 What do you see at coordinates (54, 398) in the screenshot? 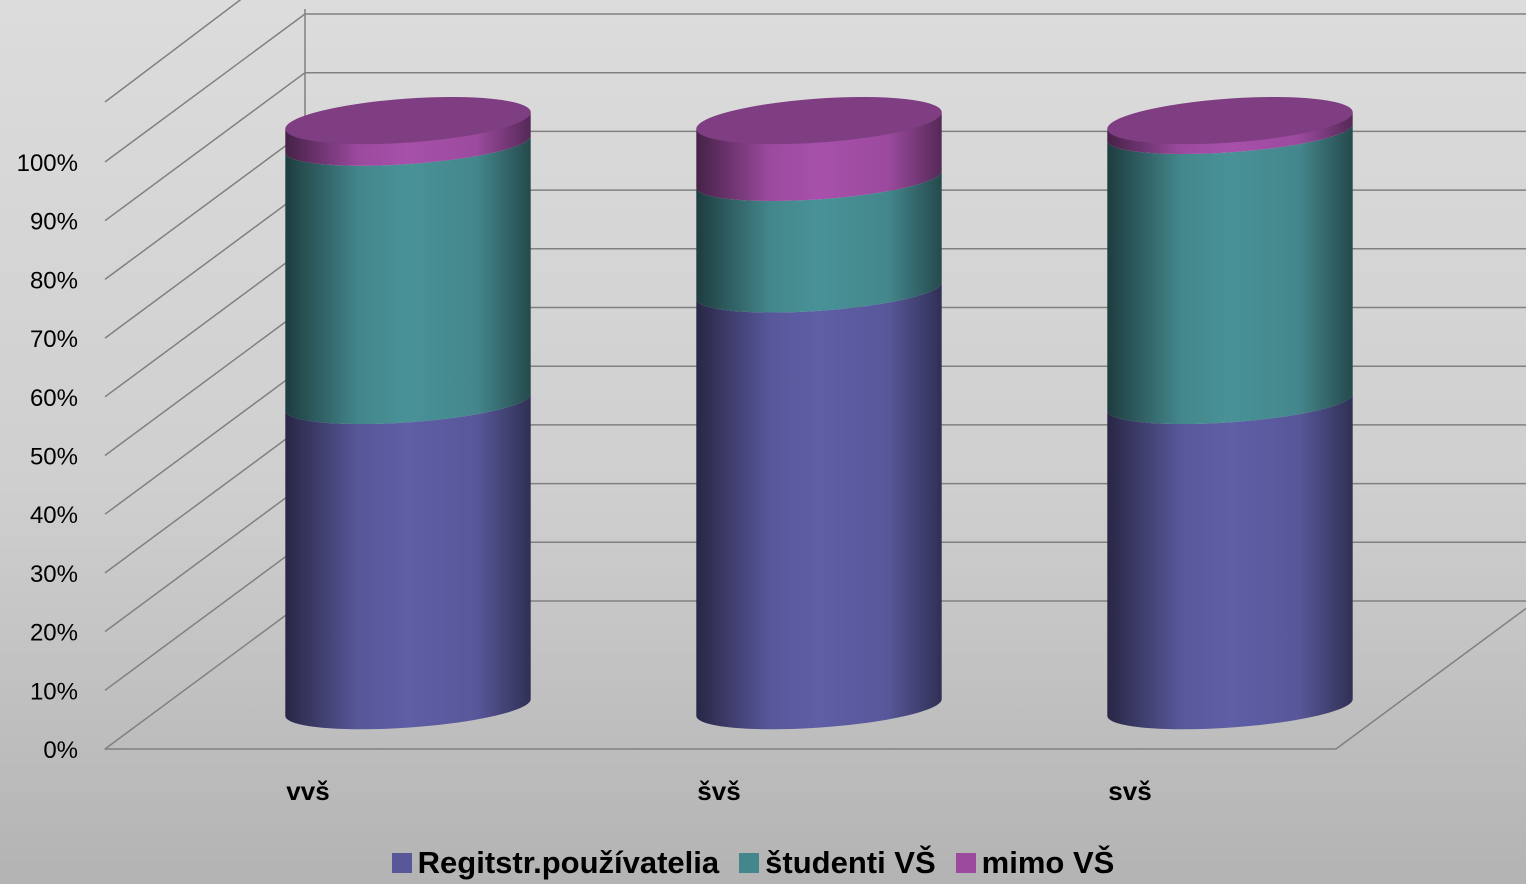
I see `y-tick-label: 60%` at bounding box center [54, 398].